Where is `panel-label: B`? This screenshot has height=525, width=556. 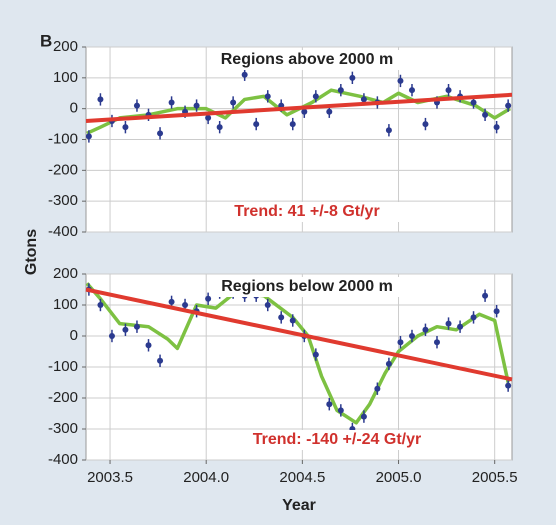 panel-label: B is located at coordinates (46, 40).